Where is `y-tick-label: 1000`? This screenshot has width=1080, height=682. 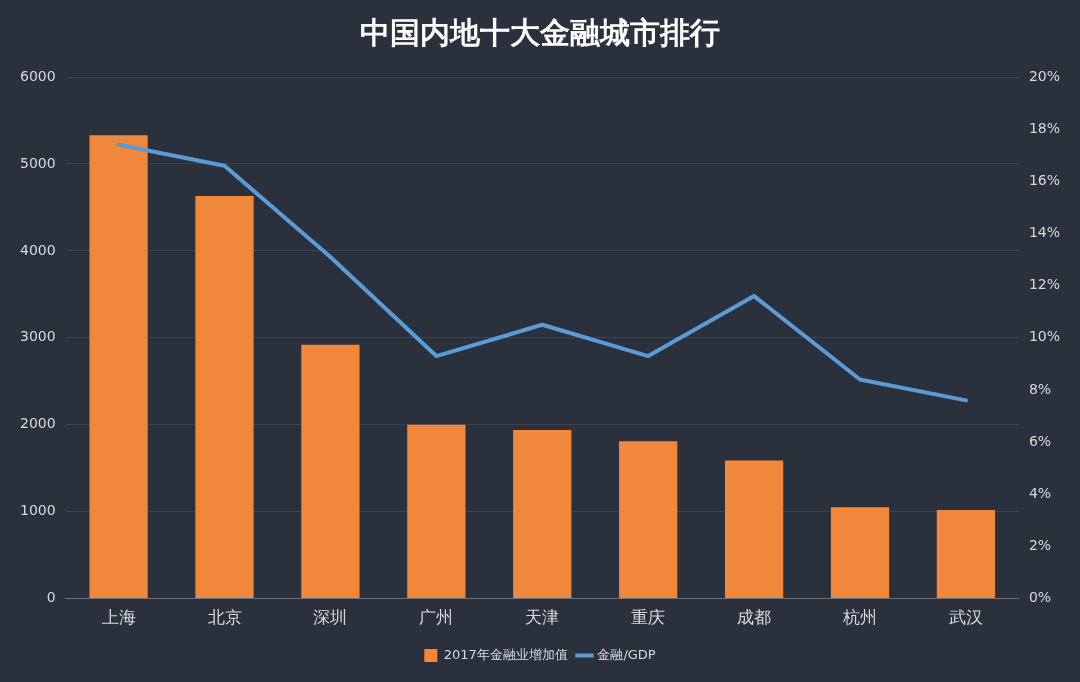
y-tick-label: 1000 is located at coordinates (37, 510).